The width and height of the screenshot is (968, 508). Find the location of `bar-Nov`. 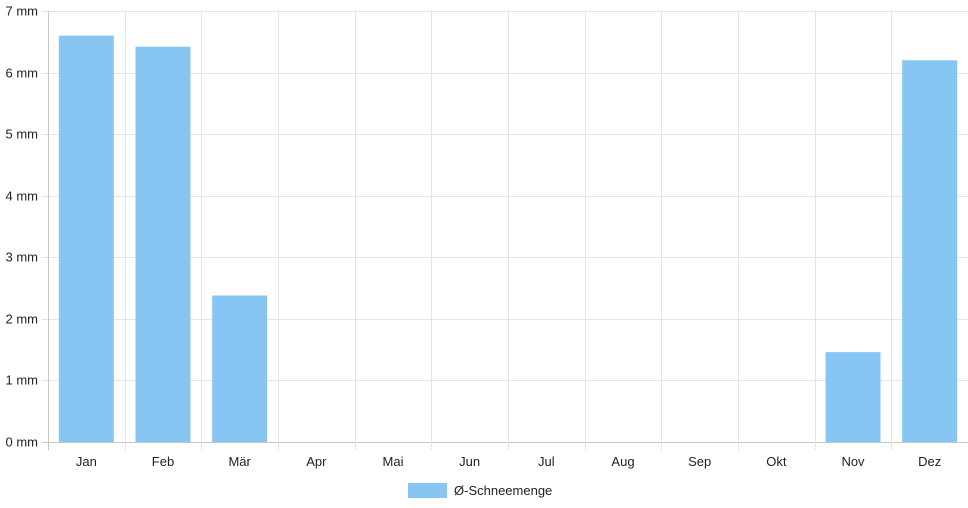

bar-Nov is located at coordinates (853, 397).